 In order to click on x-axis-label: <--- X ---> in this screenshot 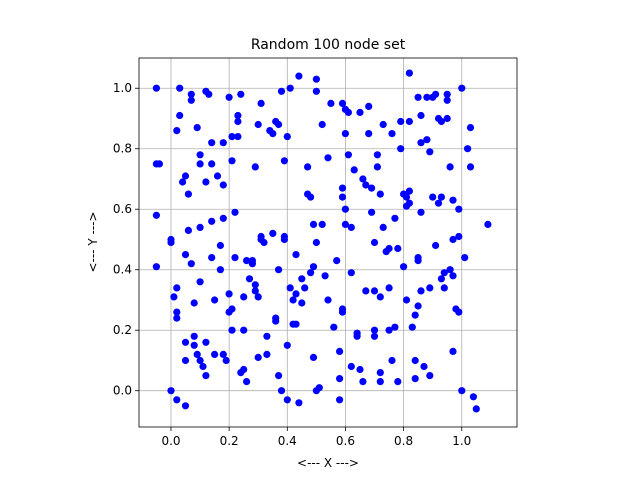, I will do `click(328, 463)`.